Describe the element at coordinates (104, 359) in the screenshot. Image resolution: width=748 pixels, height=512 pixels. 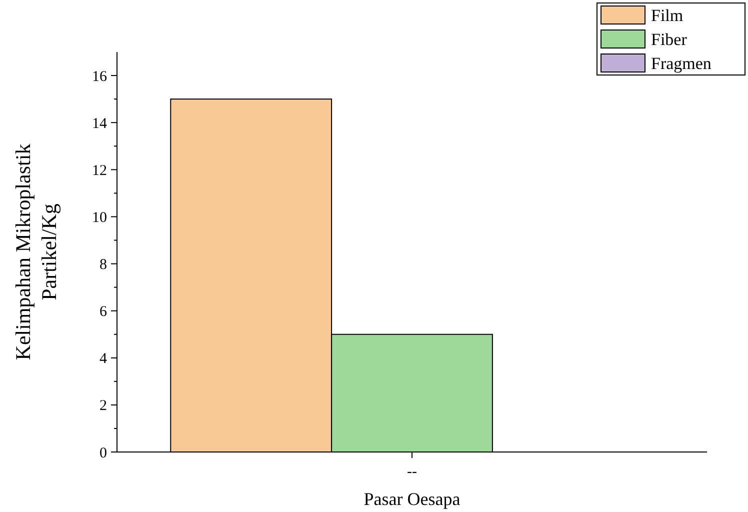
I see `y-tick-label: 4` at that location.